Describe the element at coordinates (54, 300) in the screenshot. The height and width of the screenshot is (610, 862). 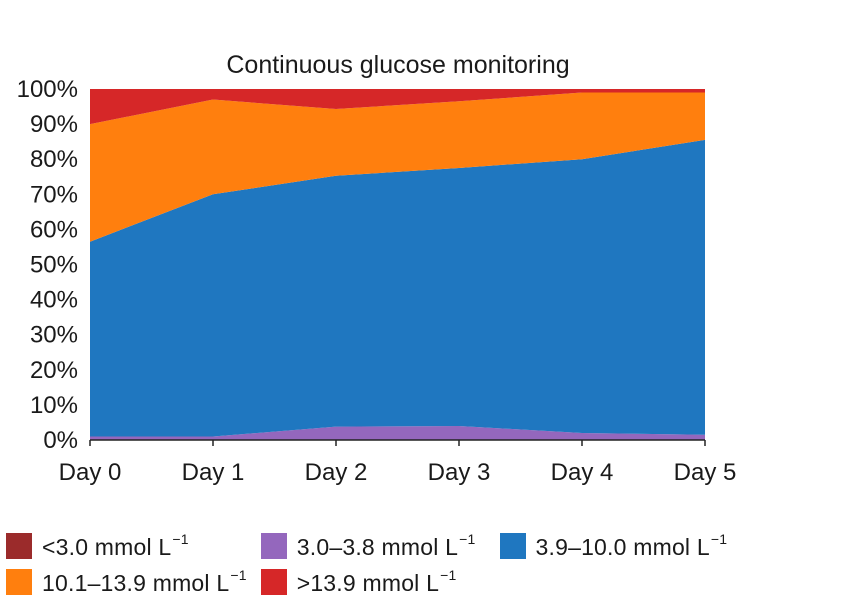
I see `y-tick-label: 40%` at that location.